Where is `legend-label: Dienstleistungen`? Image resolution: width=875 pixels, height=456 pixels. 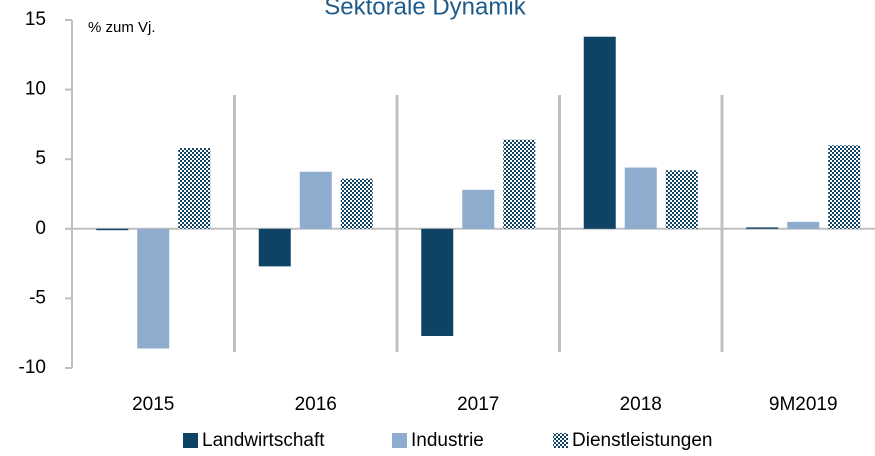
legend-label: Dienstleistungen is located at coordinates (642, 440).